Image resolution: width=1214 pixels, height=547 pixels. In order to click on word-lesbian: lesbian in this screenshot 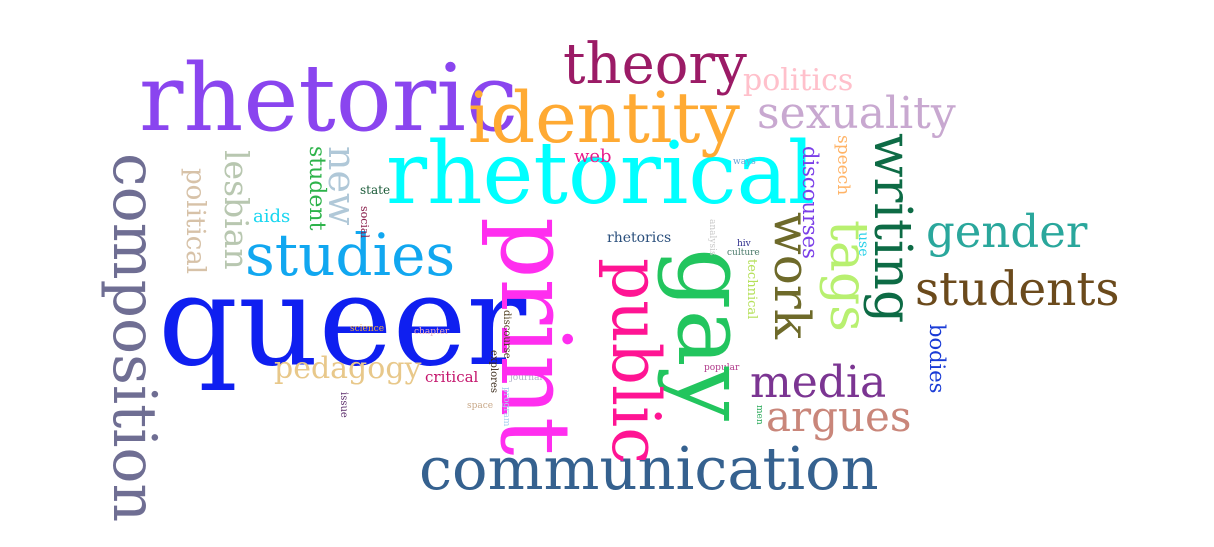, I will do `click(236, 210)`.